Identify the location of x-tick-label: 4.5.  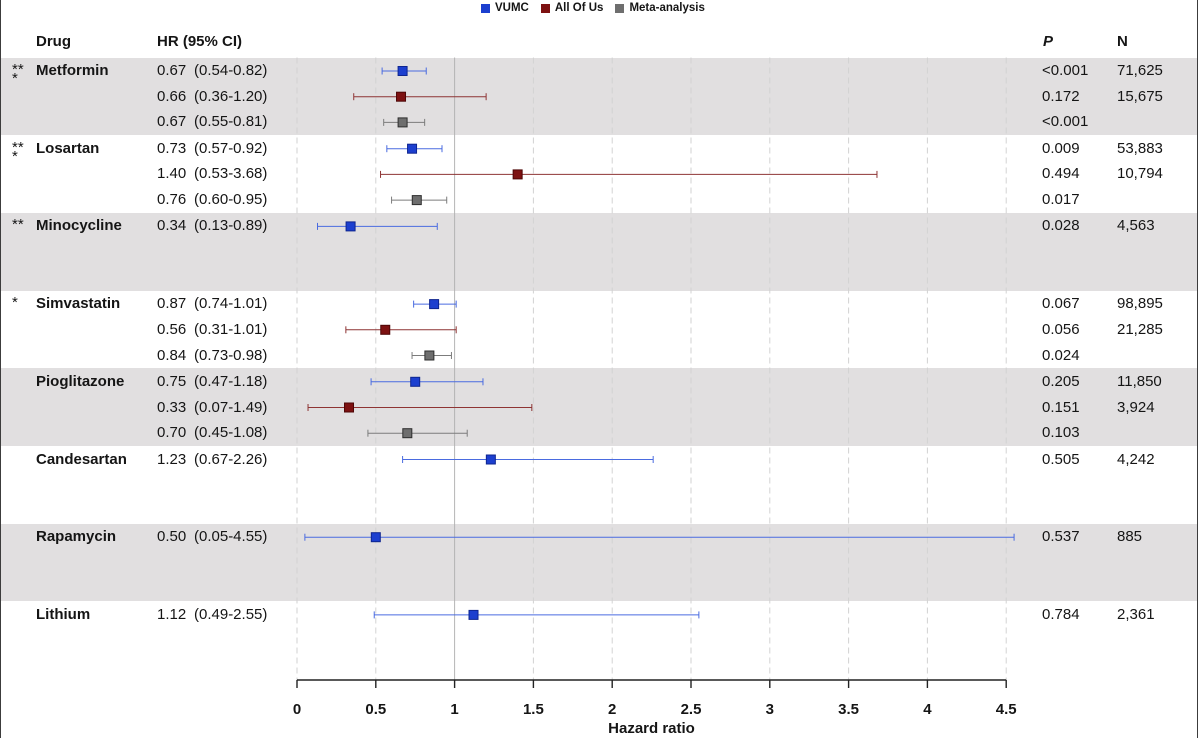
(1006, 709).